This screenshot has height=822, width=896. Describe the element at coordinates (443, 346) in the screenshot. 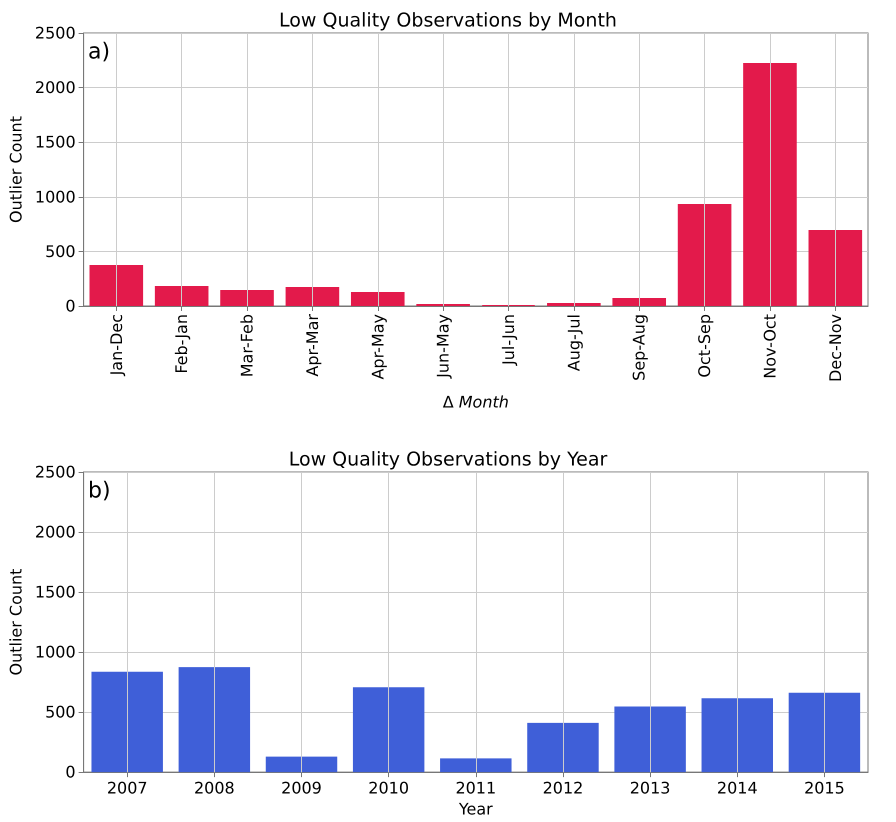

I see `x-tick-label: Jun-May` at that location.